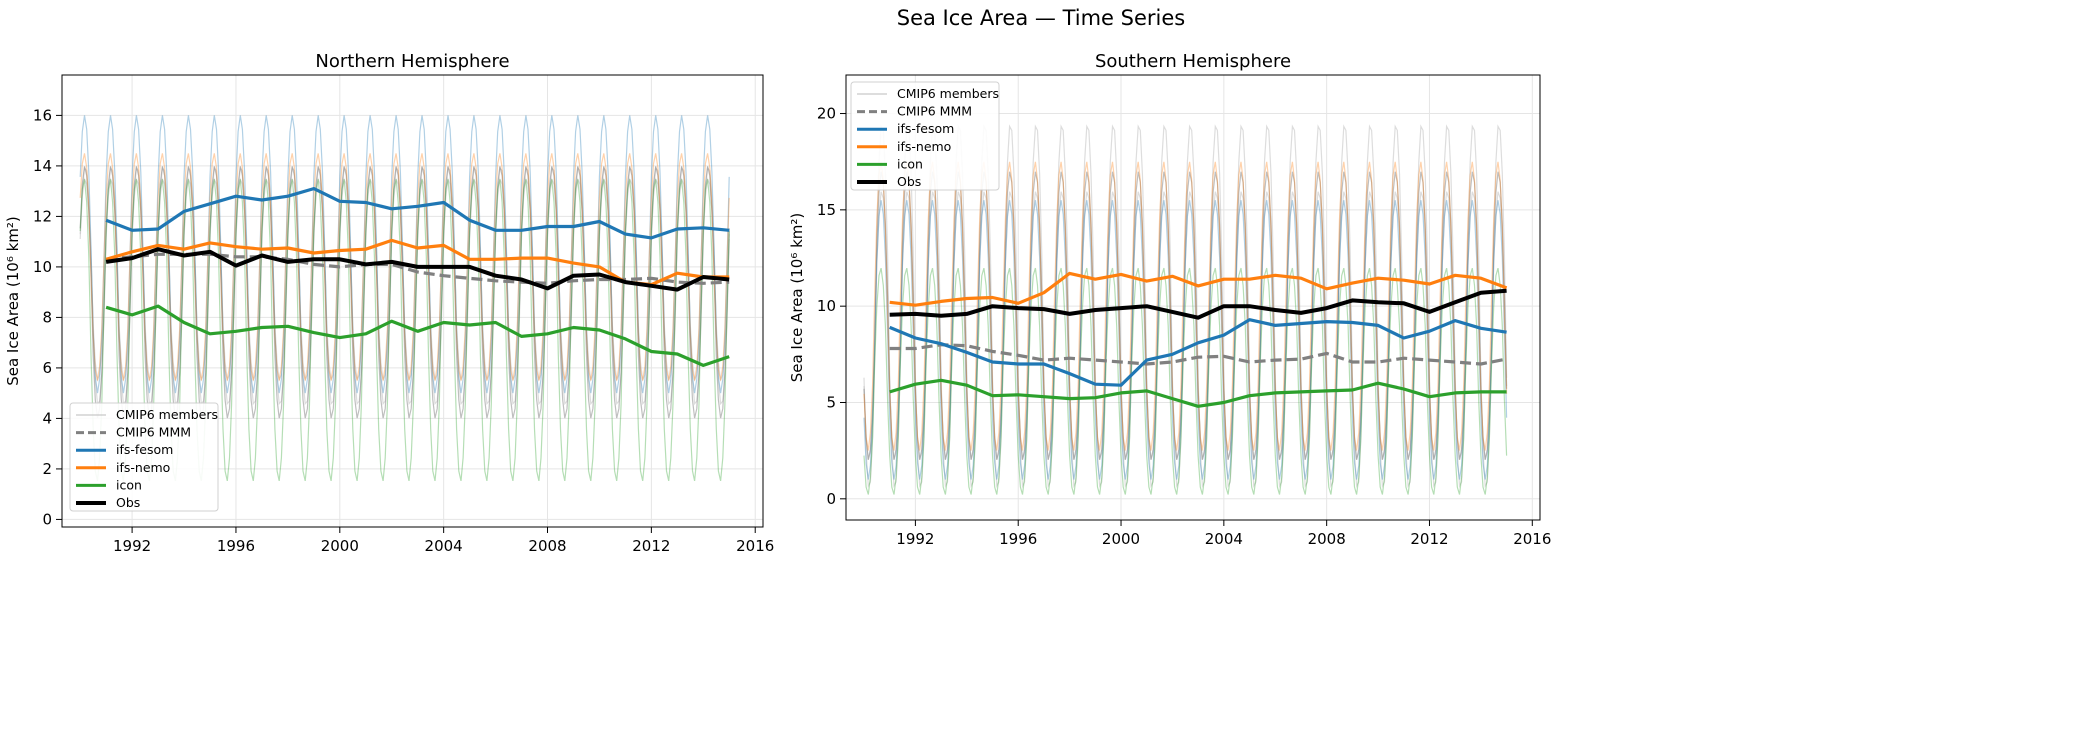  I want to click on figure-title: Sea Ice Area — Time Series, so click(1041, 18).